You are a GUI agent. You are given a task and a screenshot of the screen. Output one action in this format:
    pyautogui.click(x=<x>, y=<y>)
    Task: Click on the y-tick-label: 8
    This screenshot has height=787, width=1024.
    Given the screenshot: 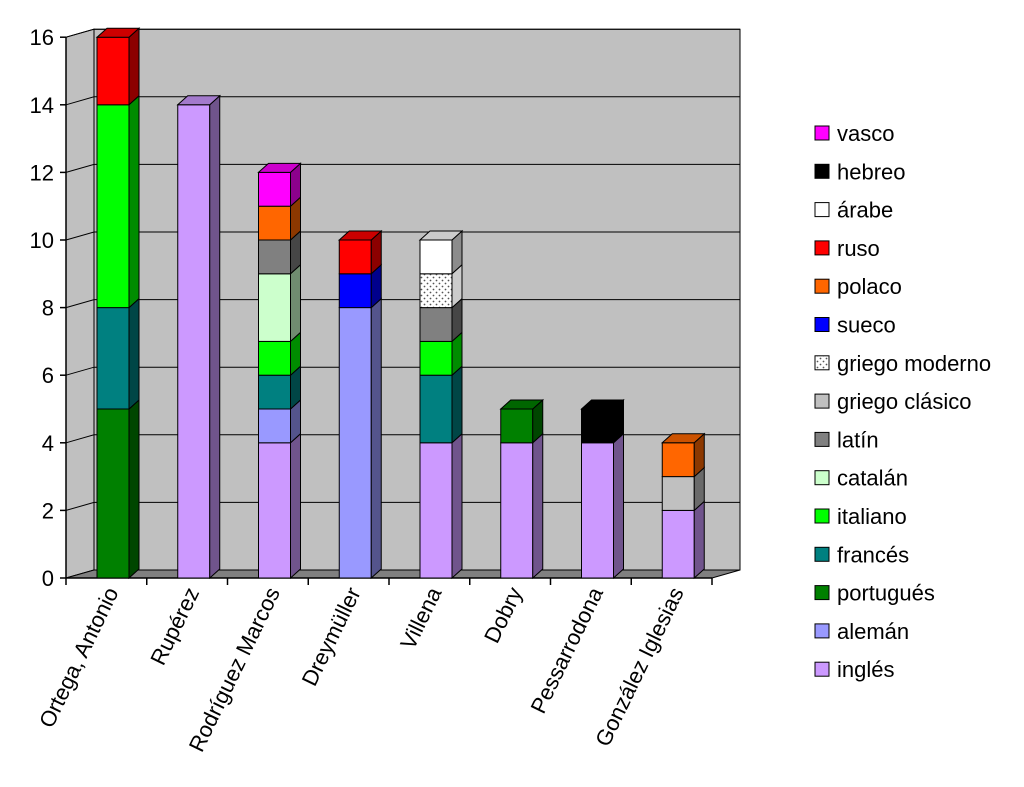 What is the action you would take?
    pyautogui.click(x=48, y=308)
    